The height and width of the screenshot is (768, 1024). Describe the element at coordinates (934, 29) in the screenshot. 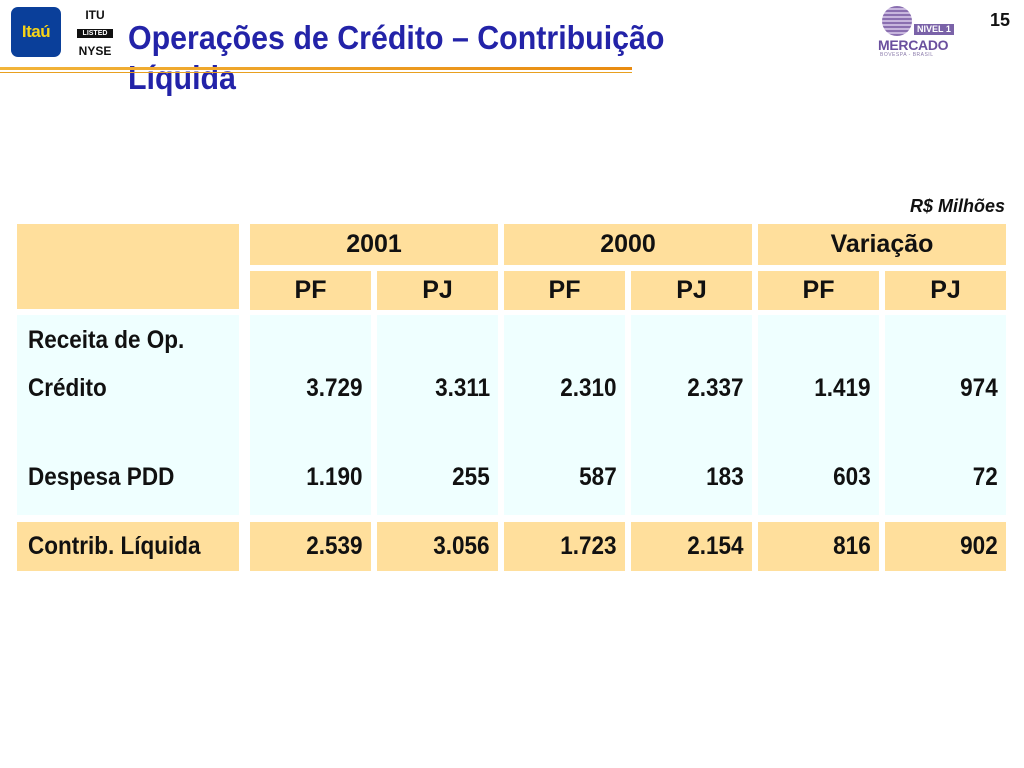

I see `novo-mercado-level: NIVEL 1` at that location.